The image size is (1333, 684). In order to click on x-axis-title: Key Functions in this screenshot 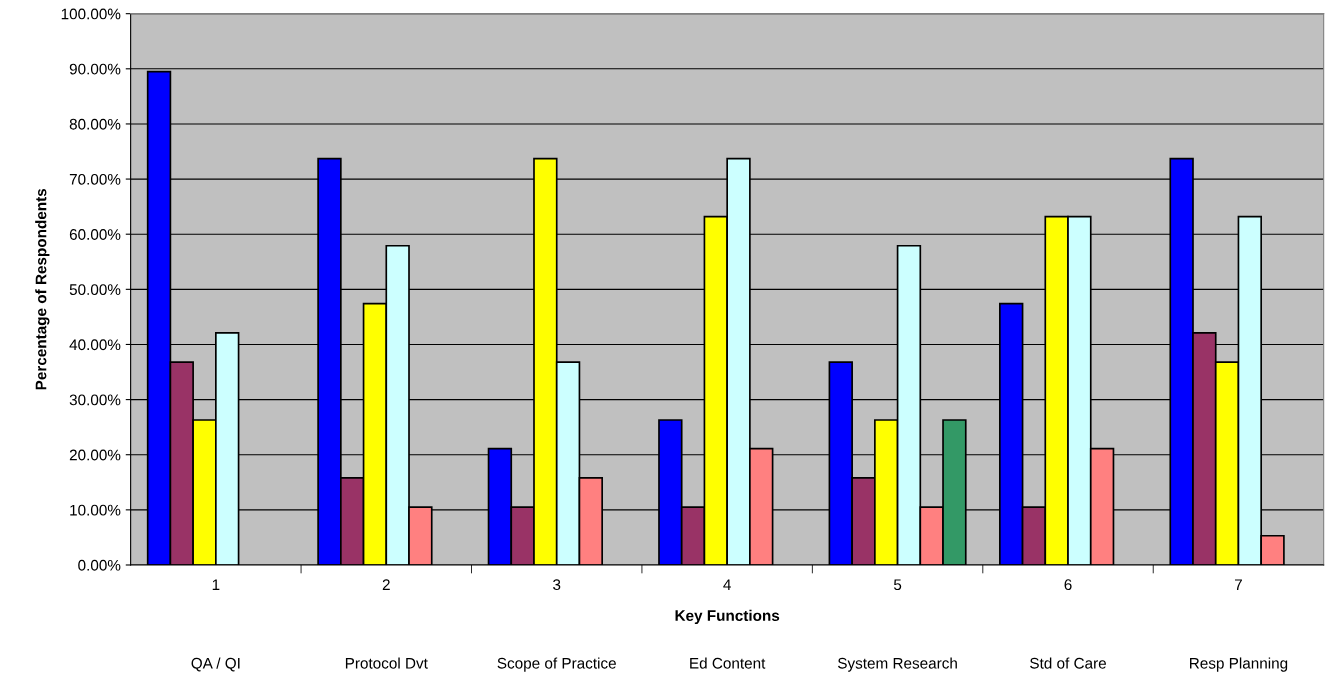, I will do `click(727, 617)`.